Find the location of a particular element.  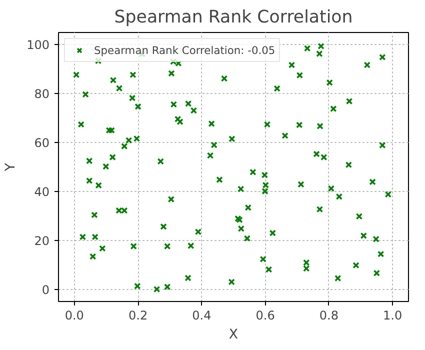

x-tick-label: 0.6 is located at coordinates (265, 315).